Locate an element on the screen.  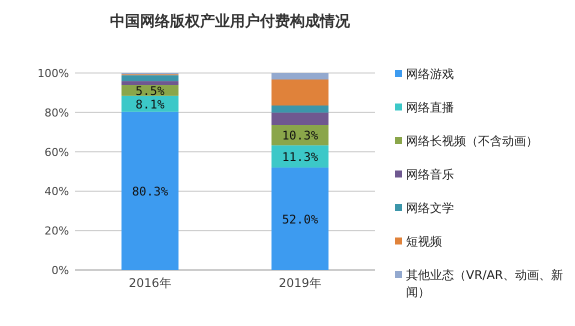
legend-label: 短视频 is located at coordinates (424, 241).